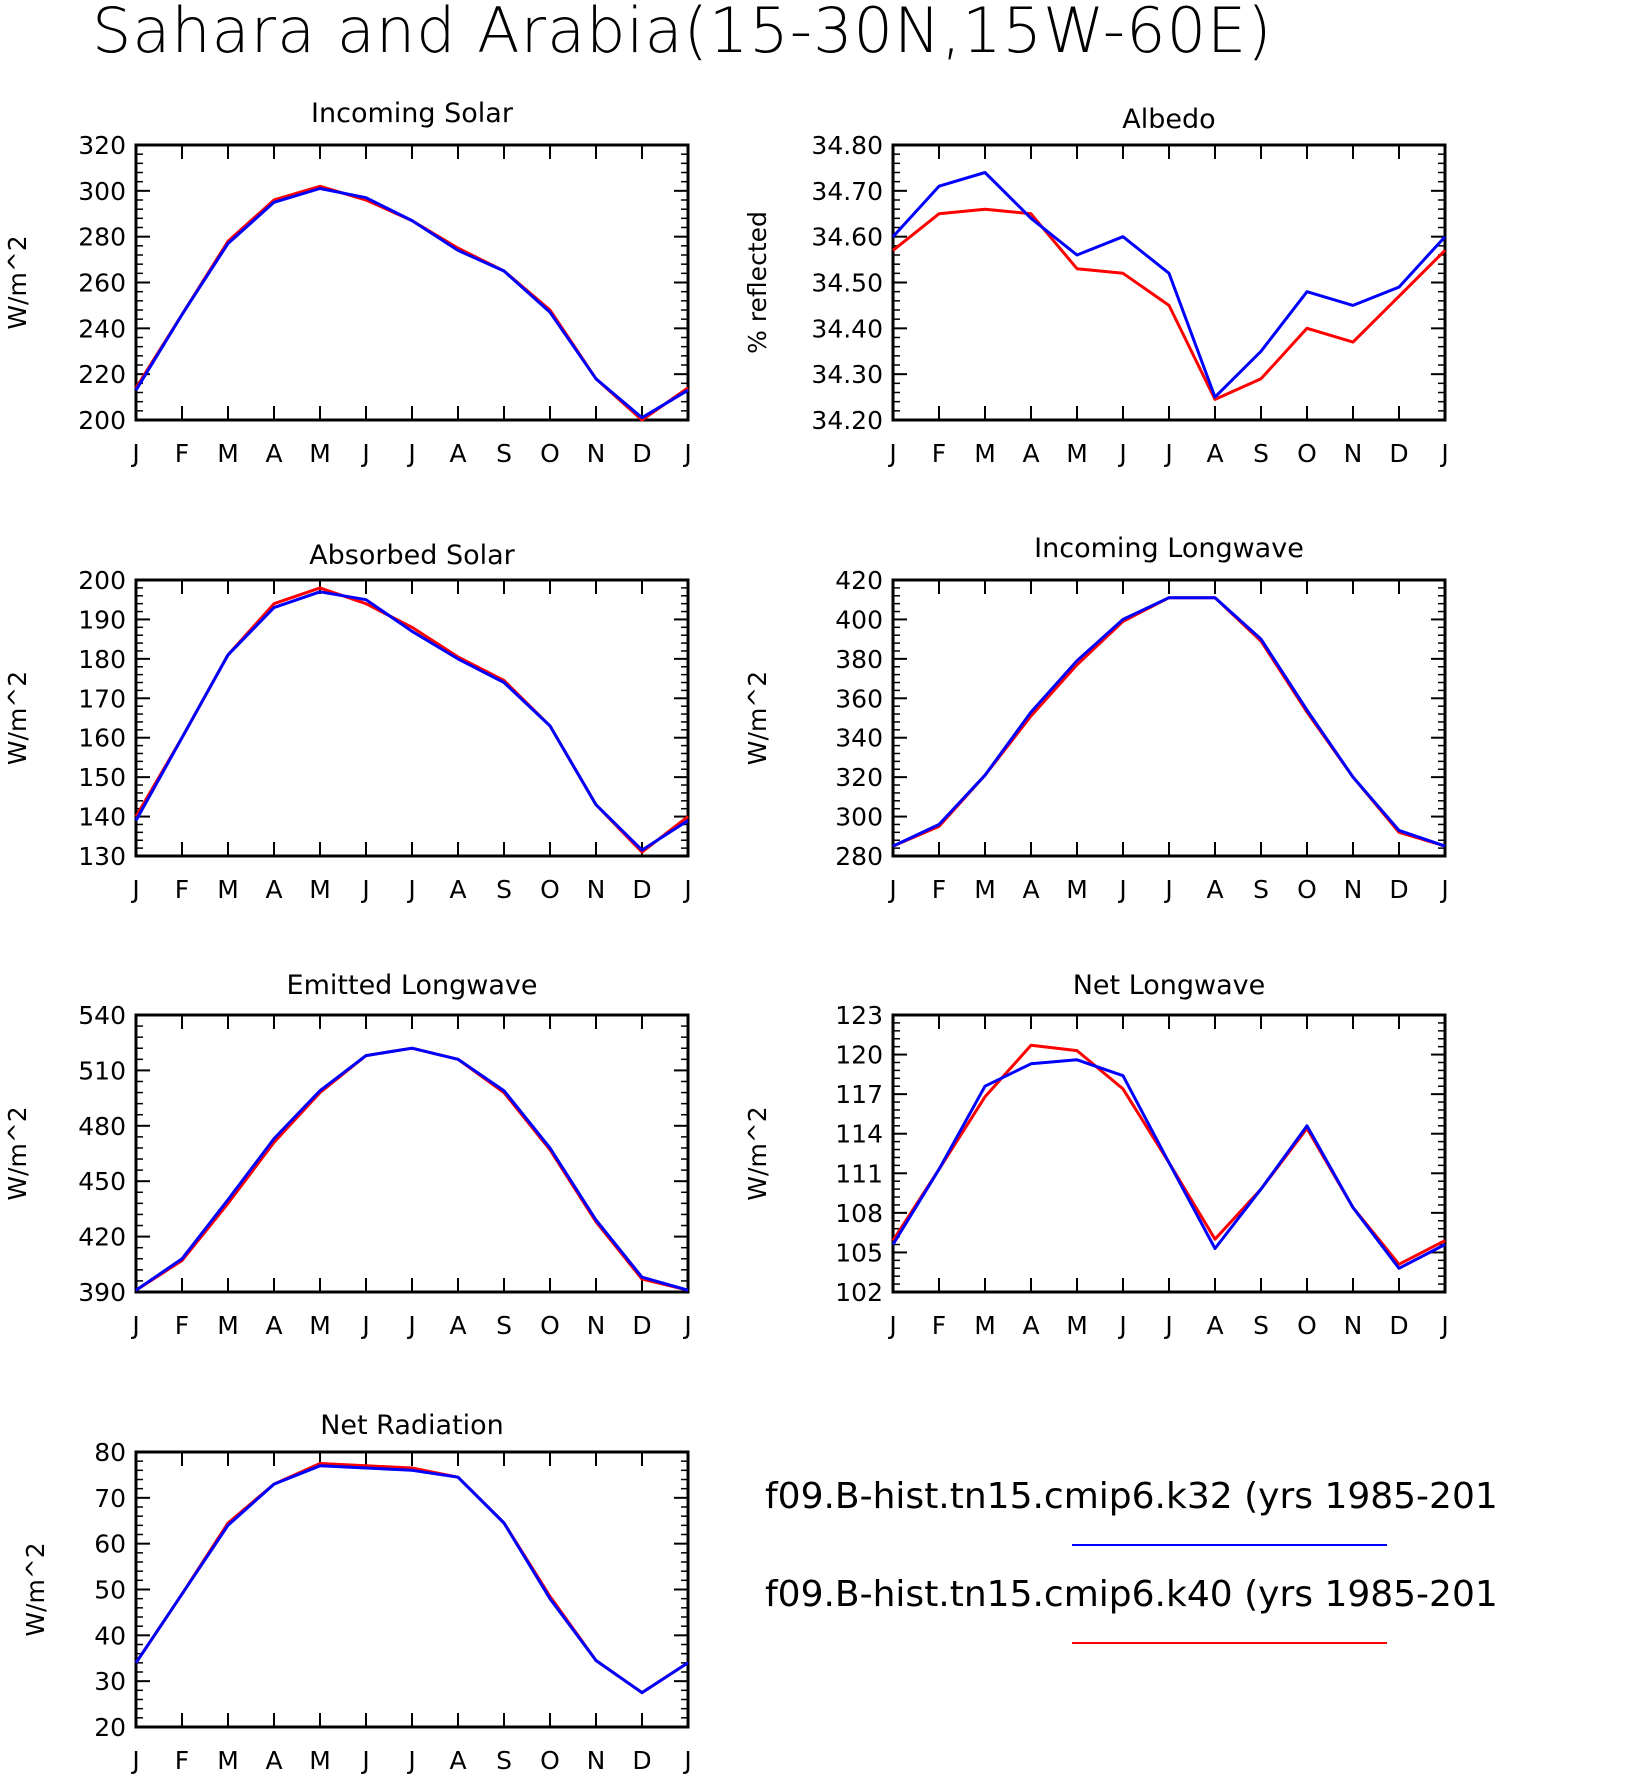 This screenshot has height=1783, width=1641. Describe the element at coordinates (859, 1173) in the screenshot. I see `y-tick-label: 111` at that location.